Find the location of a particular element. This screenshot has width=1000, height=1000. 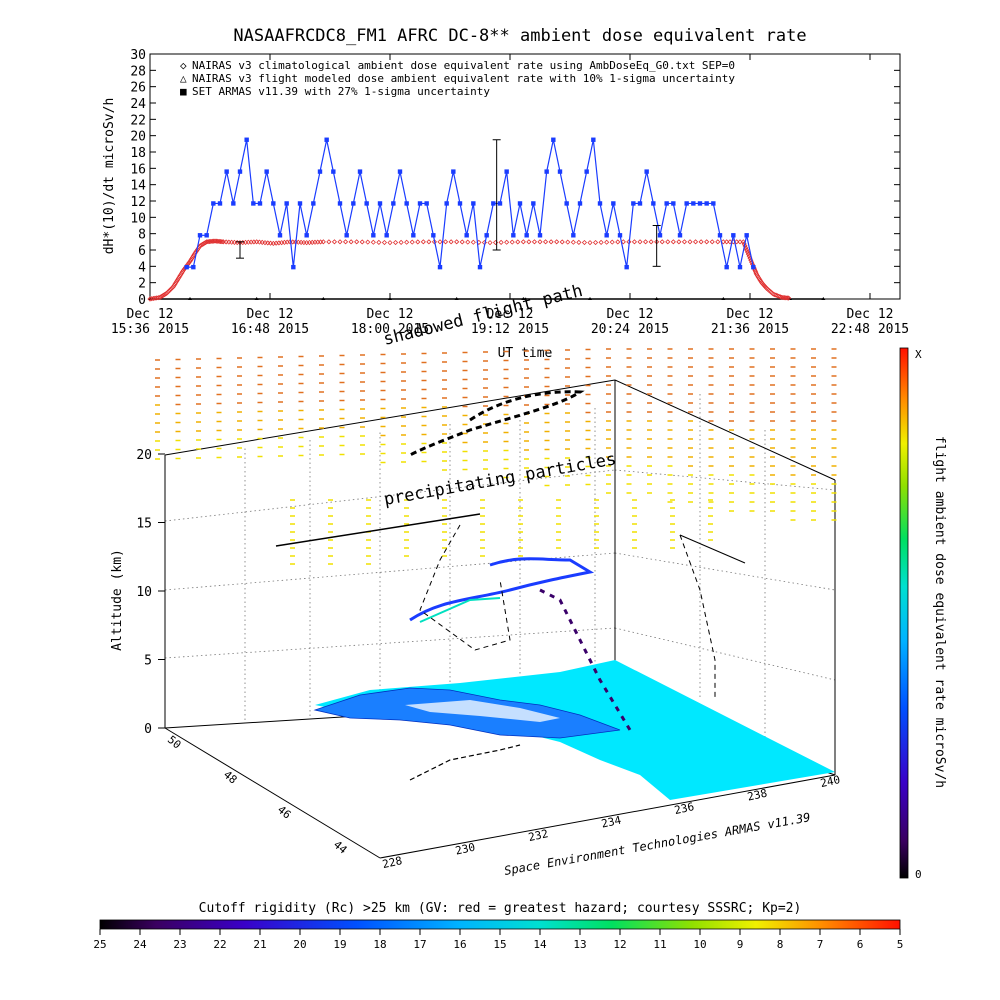

legend-symbol-3: ■ is located at coordinates (183, 91).